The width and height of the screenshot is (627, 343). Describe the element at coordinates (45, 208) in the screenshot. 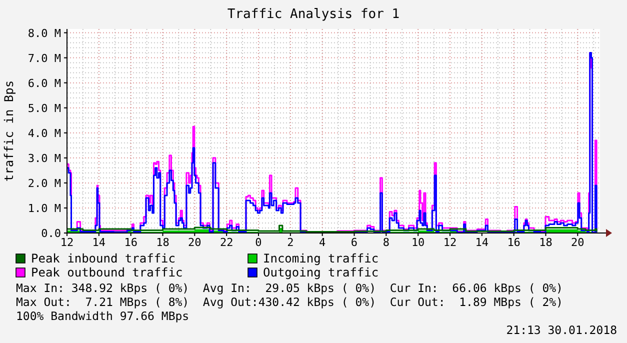

I see `y-tick-label: 1.0 M` at that location.